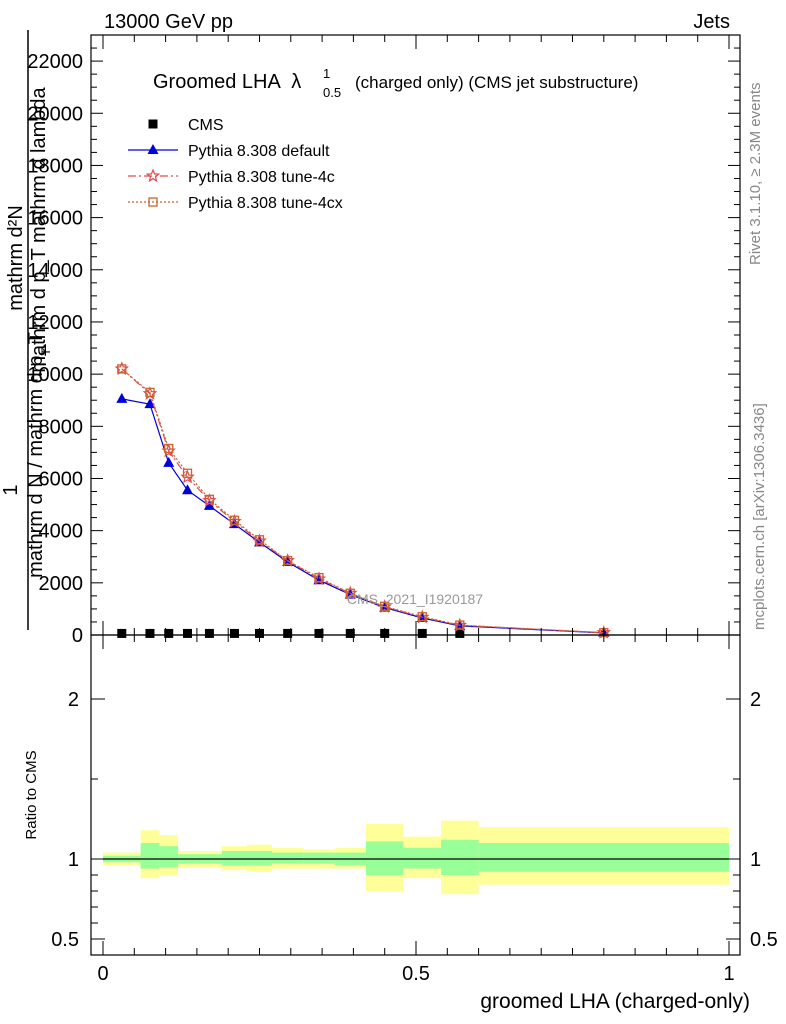 The height and width of the screenshot is (1024, 786). What do you see at coordinates (206, 125) in the screenshot?
I see `legend-label: CMS` at bounding box center [206, 125].